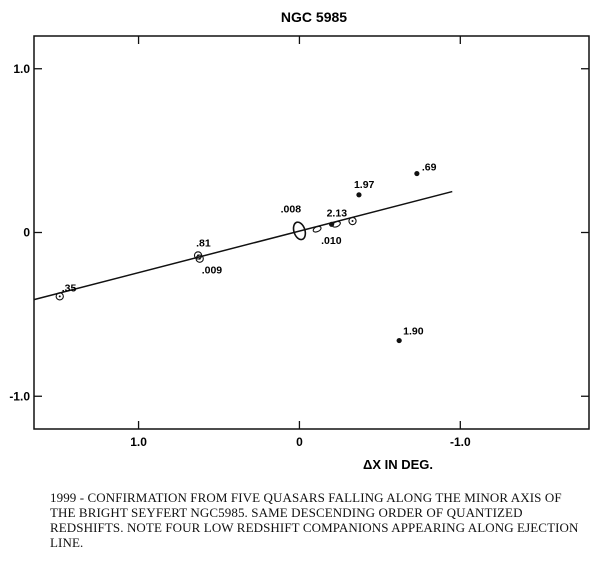  I want to click on galaxy-marker, so click(299, 231).